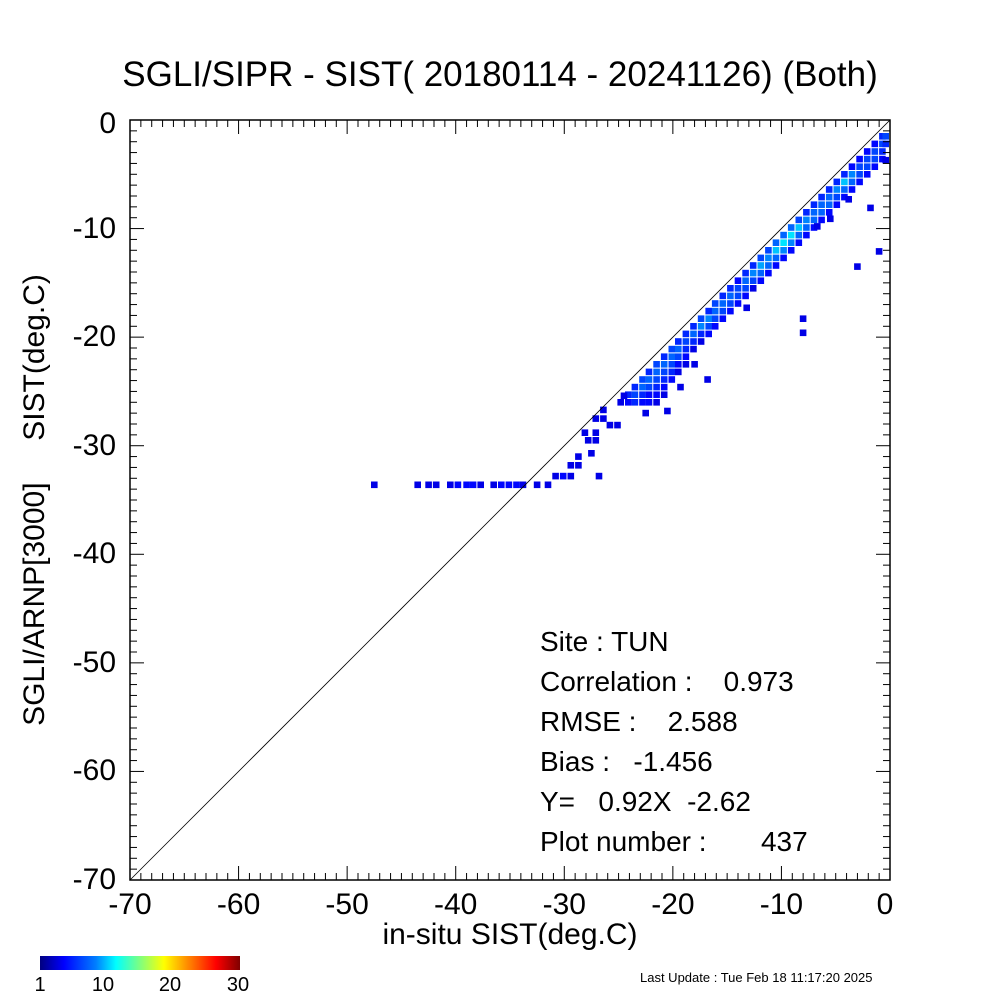  Describe the element at coordinates (107, 123) in the screenshot. I see `y-tick-label: 0` at that location.